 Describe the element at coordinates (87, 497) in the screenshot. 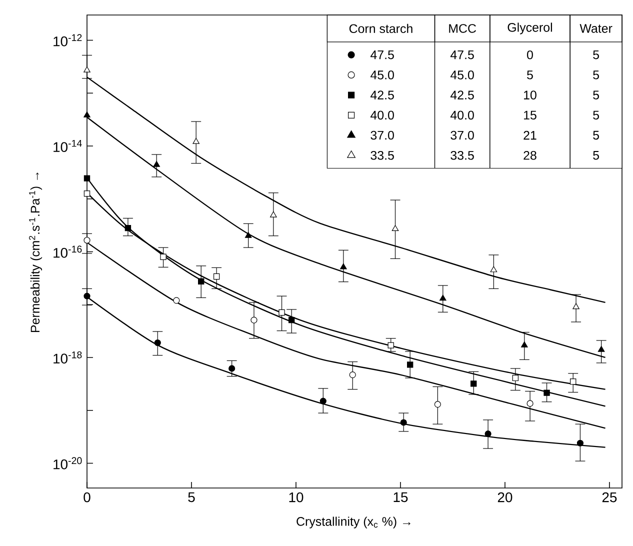

I see `x-tick-label: 0` at that location.